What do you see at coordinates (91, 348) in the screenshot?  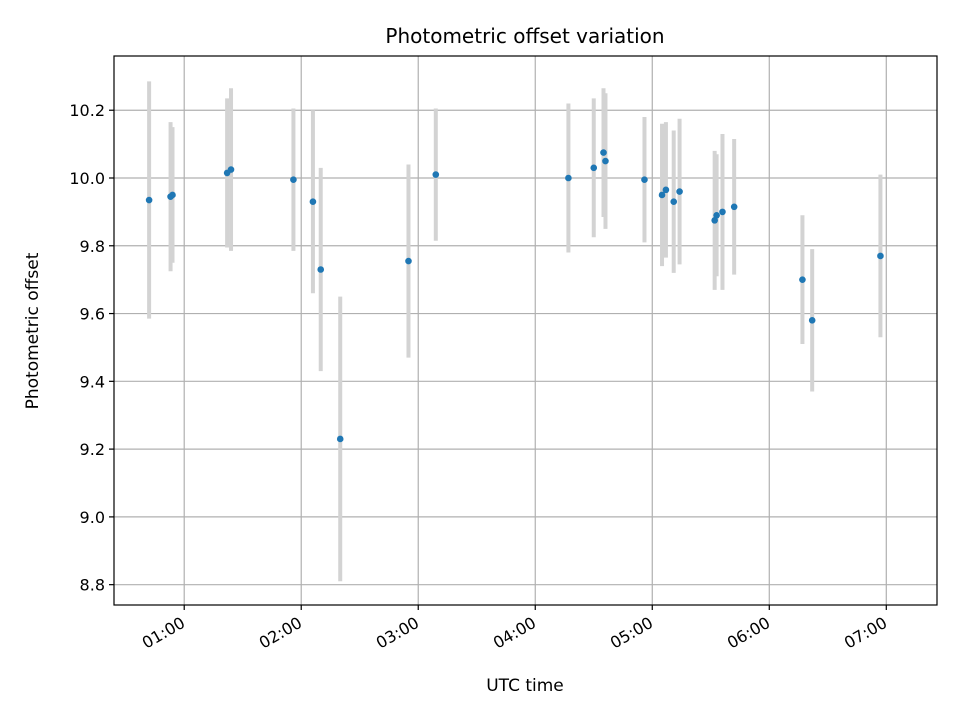 I see `y-axis: 8.8 9.0 9.2 9.4 9.6 9.8 10.0 10.2` at bounding box center [91, 348].